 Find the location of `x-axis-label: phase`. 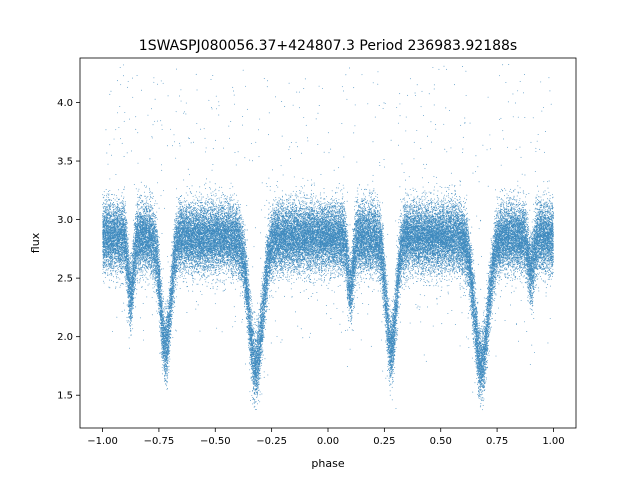

x-axis-label: phase is located at coordinates (327, 463).